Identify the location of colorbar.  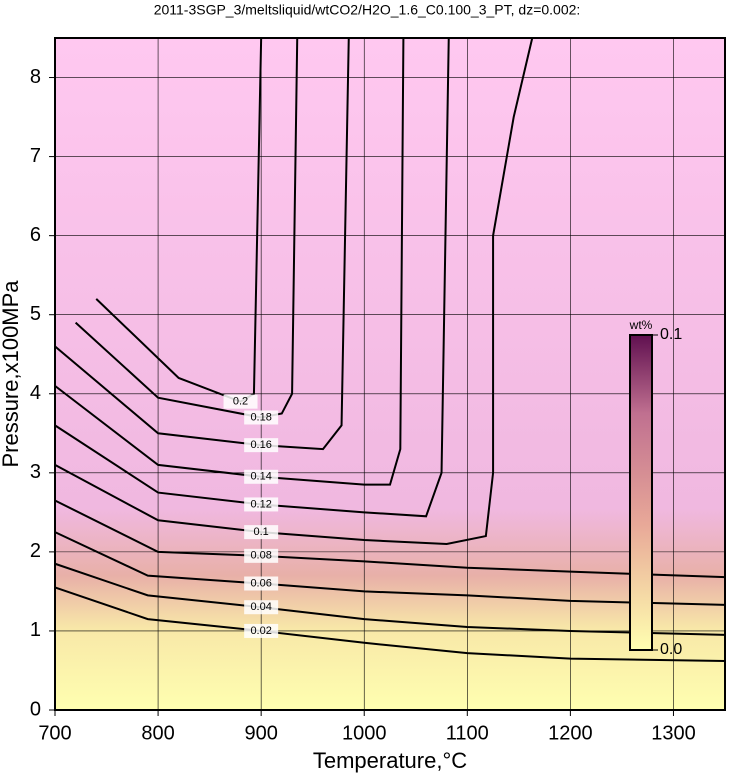
(641, 492).